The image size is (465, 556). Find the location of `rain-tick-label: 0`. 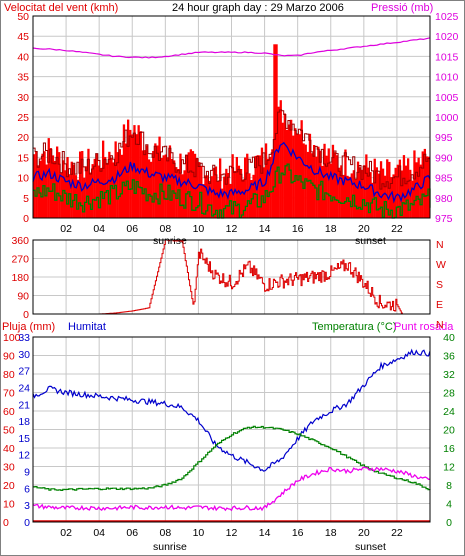

rain-tick-label: 0 is located at coordinates (6, 523).